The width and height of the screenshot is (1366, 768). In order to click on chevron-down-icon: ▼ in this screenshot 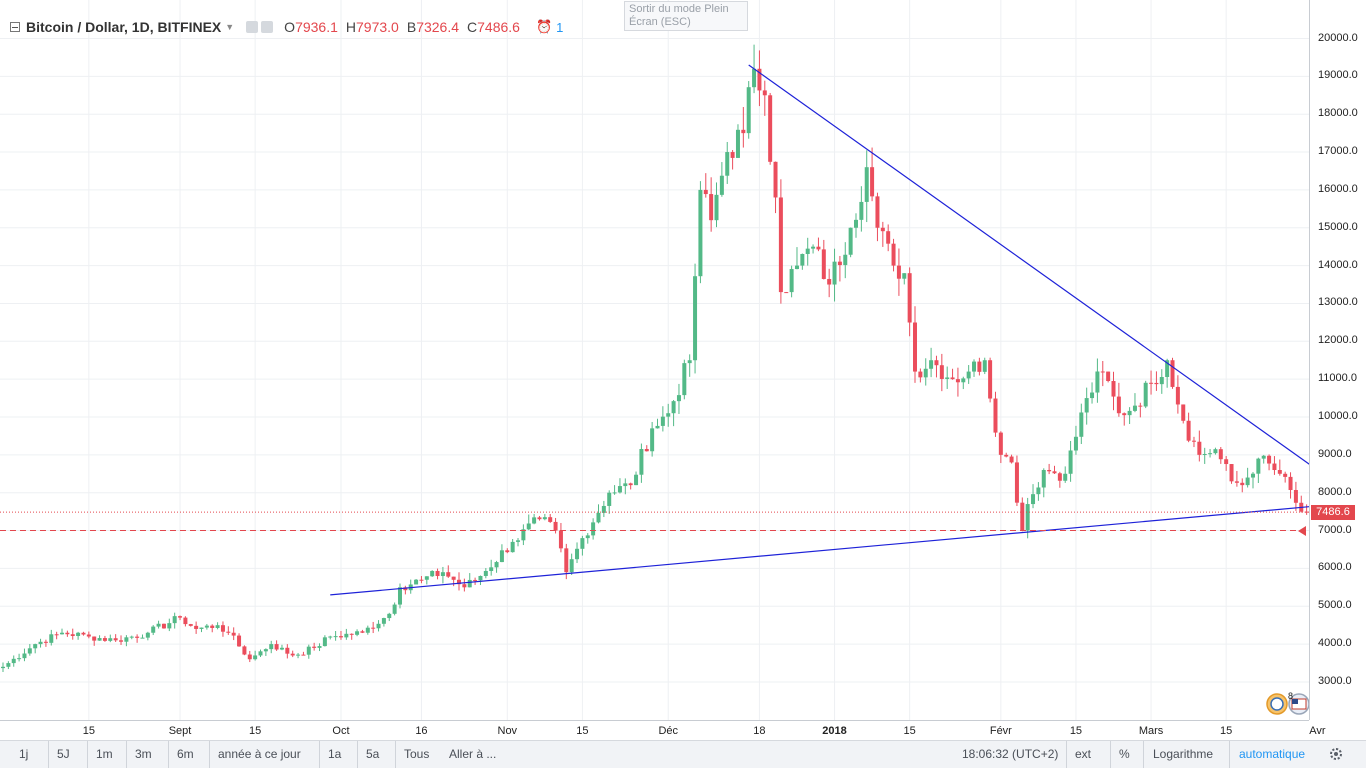, I will do `click(230, 27)`.